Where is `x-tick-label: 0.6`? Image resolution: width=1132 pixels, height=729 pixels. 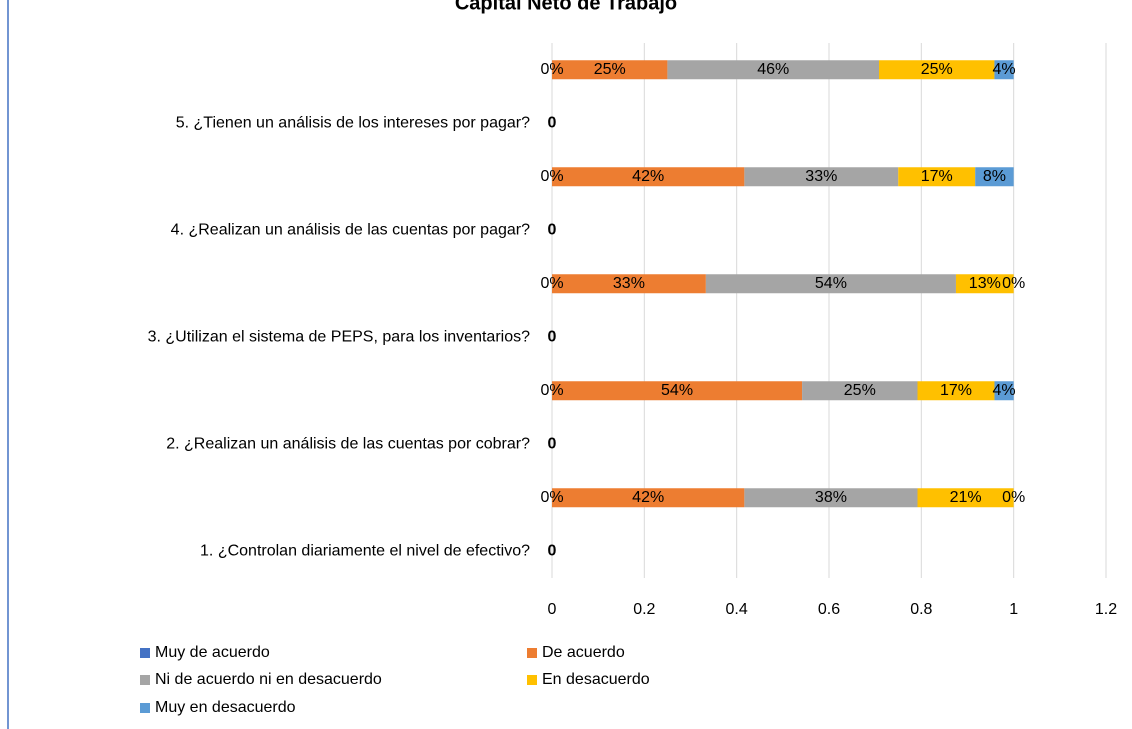 x-tick-label: 0.6 is located at coordinates (829, 609).